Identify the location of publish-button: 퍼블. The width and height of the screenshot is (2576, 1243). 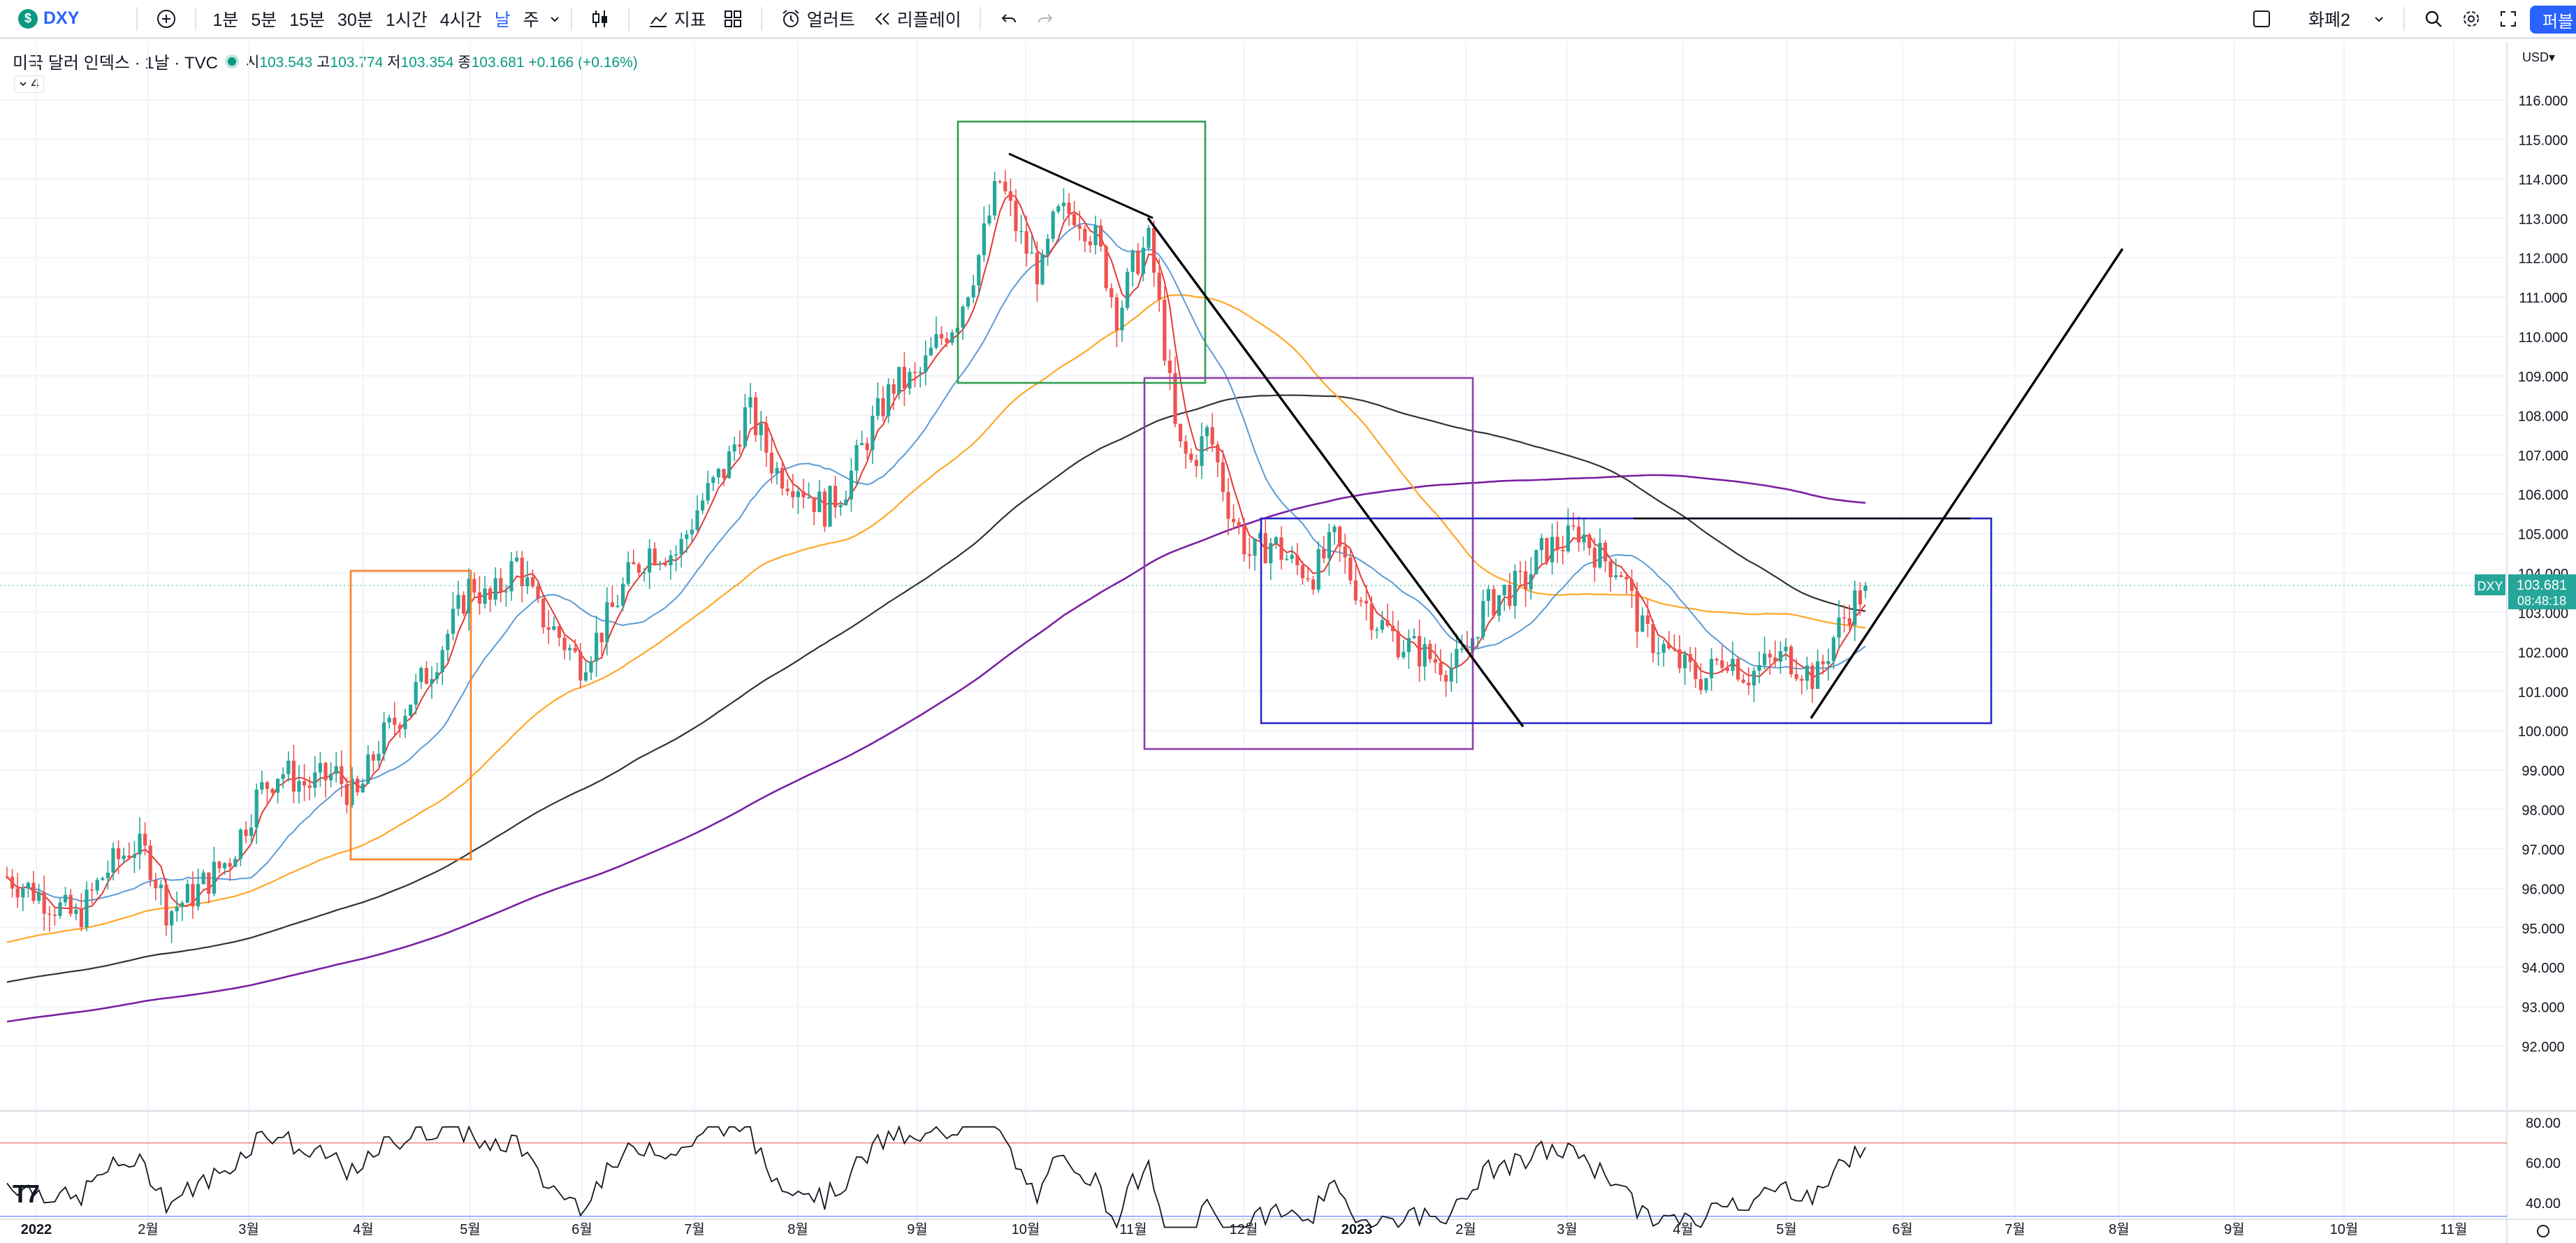
(2553, 20).